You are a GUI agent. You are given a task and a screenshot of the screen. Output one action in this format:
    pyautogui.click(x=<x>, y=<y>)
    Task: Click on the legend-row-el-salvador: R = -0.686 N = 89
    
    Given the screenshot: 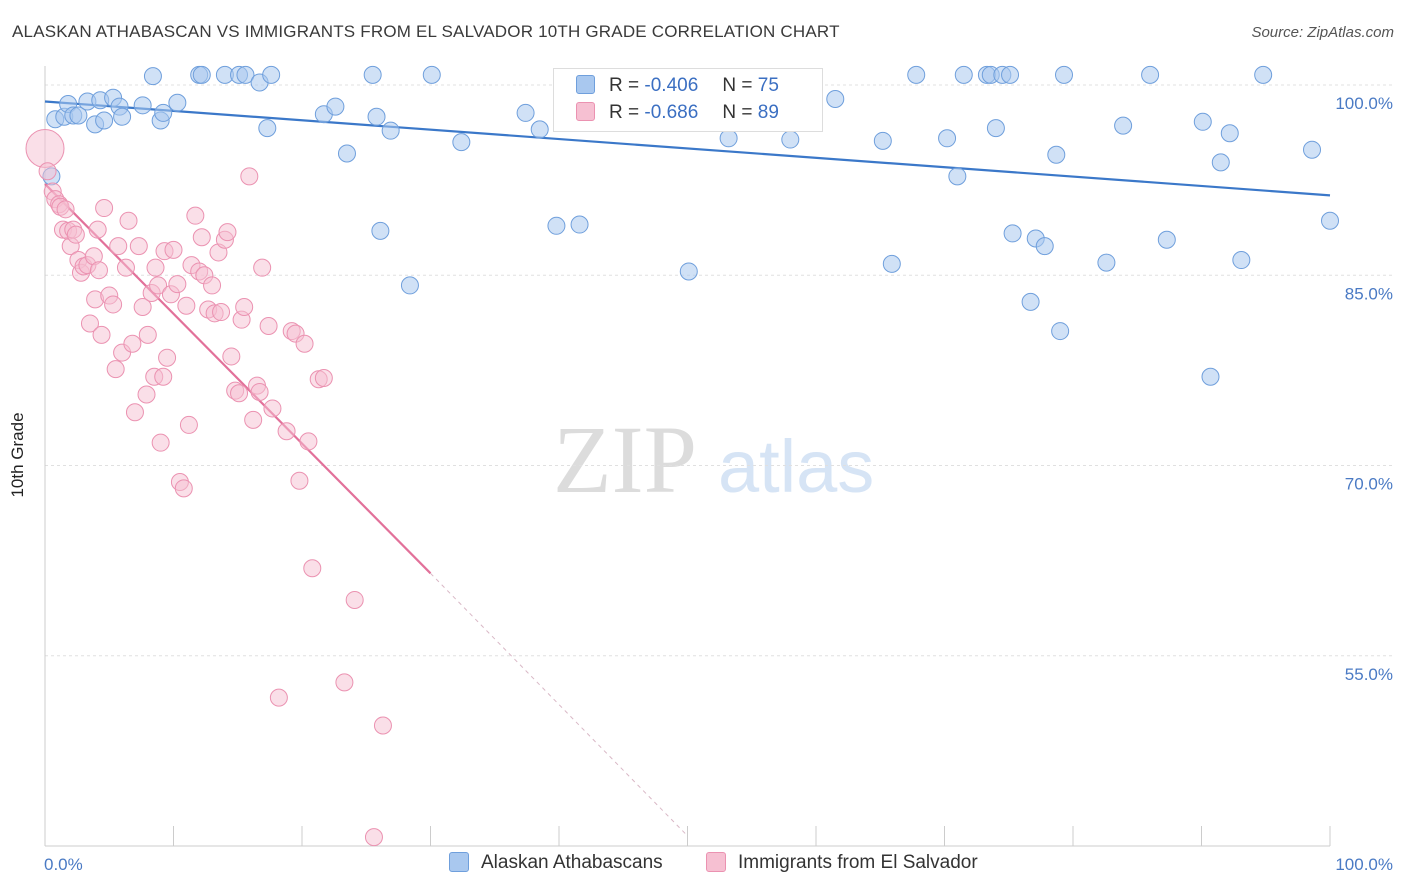 What is the action you would take?
    pyautogui.click(x=677, y=115)
    